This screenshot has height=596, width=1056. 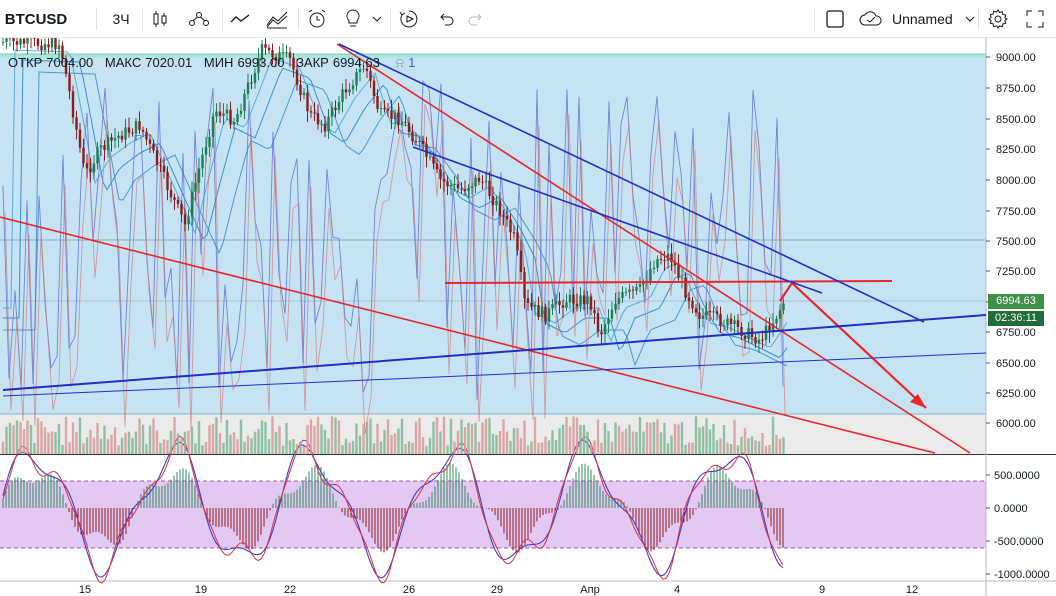 What do you see at coordinates (409, 590) in the screenshot?
I see `time-tick-label: 26` at bounding box center [409, 590].